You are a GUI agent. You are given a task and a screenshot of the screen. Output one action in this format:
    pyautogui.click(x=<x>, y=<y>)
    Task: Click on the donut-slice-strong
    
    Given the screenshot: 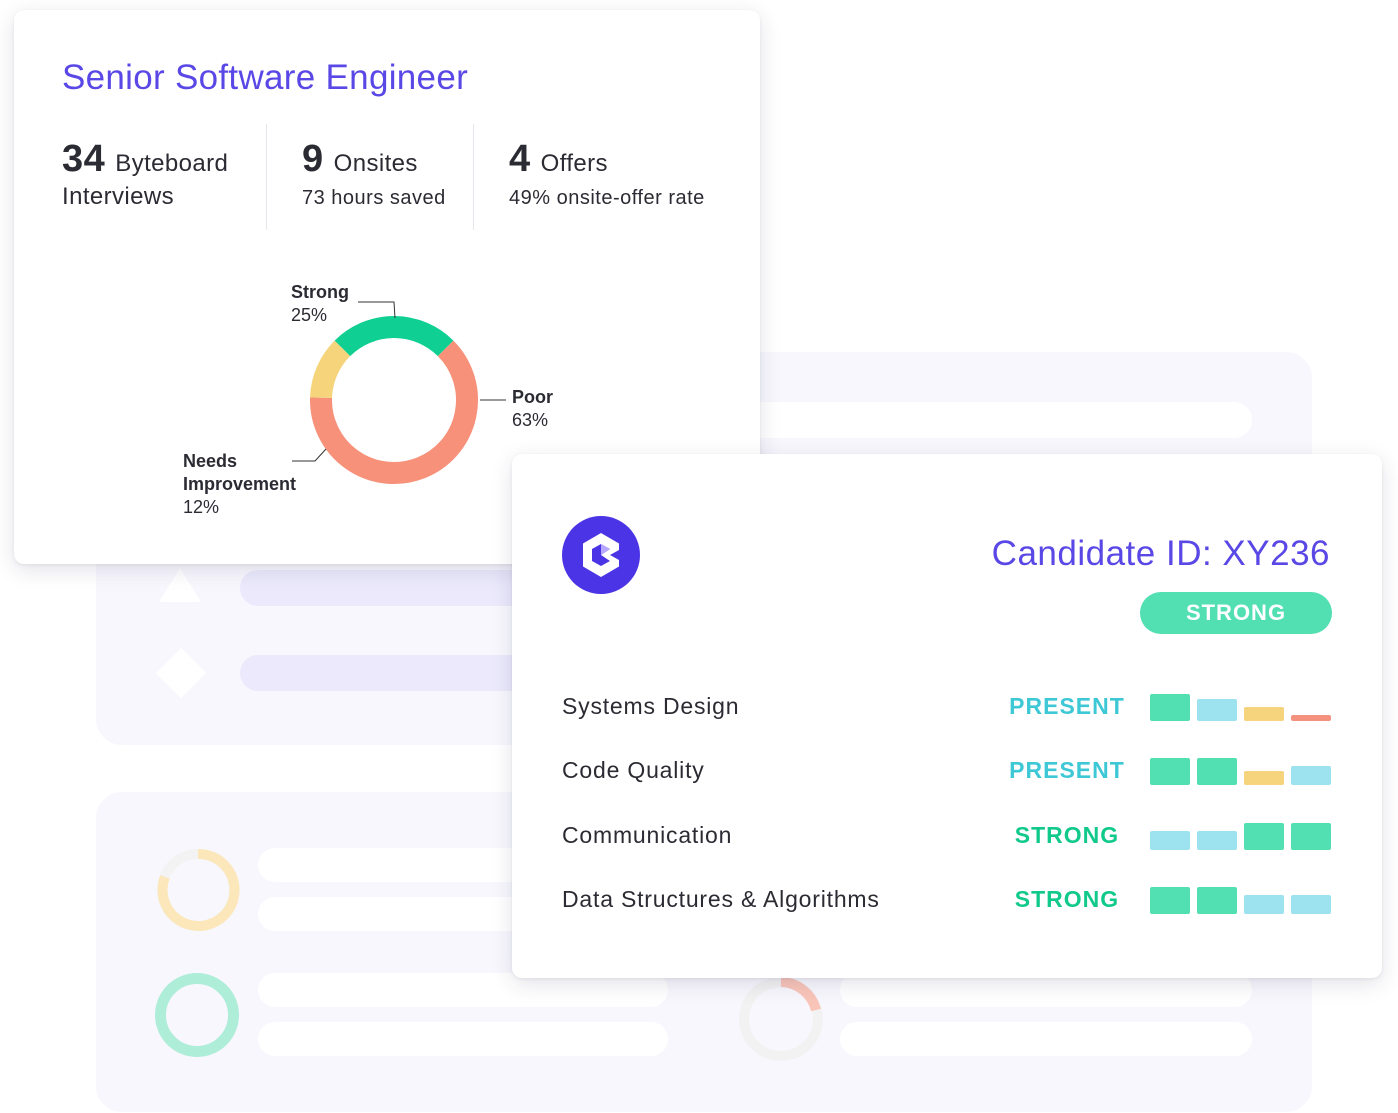 What is the action you would take?
    pyautogui.click(x=394, y=336)
    